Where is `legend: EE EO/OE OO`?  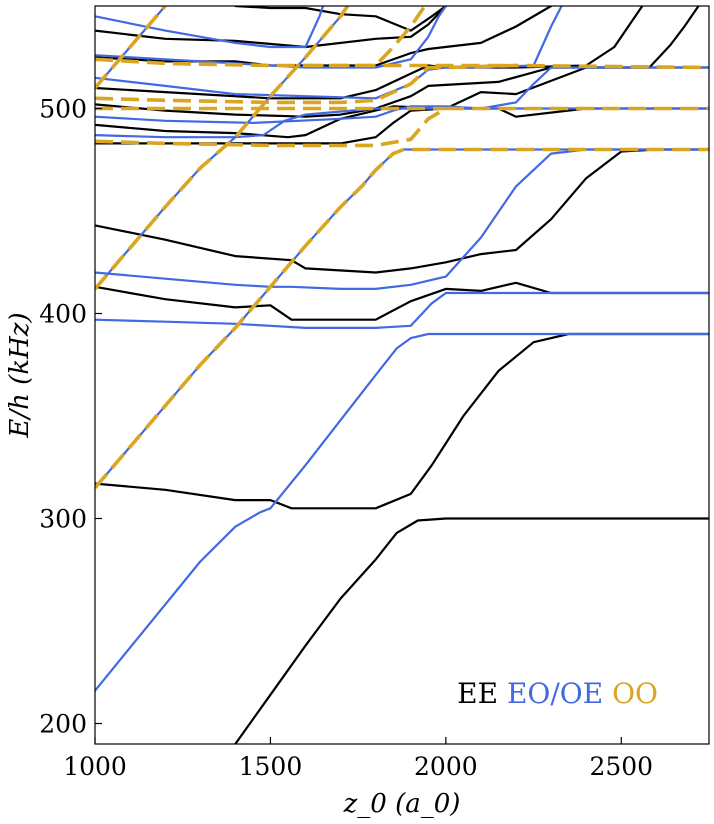
legend: EE EO/OE OO is located at coordinates (557, 693).